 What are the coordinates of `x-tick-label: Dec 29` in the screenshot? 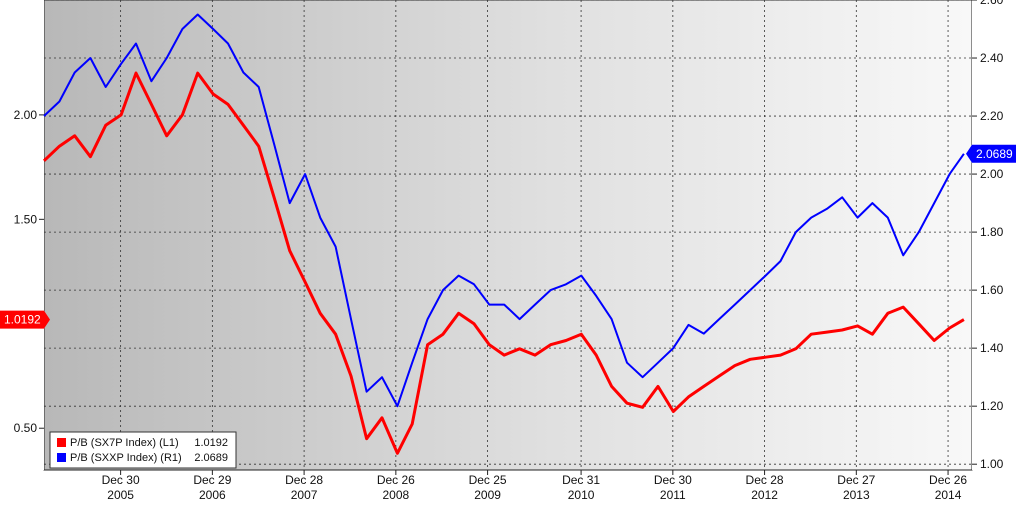 It's located at (212, 480).